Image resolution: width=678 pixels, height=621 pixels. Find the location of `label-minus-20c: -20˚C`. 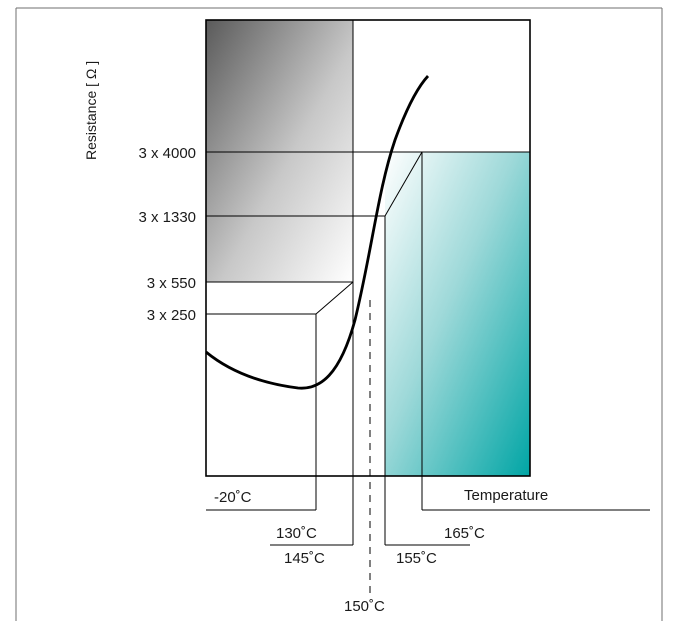

label-minus-20c: -20˚C is located at coordinates (233, 497).